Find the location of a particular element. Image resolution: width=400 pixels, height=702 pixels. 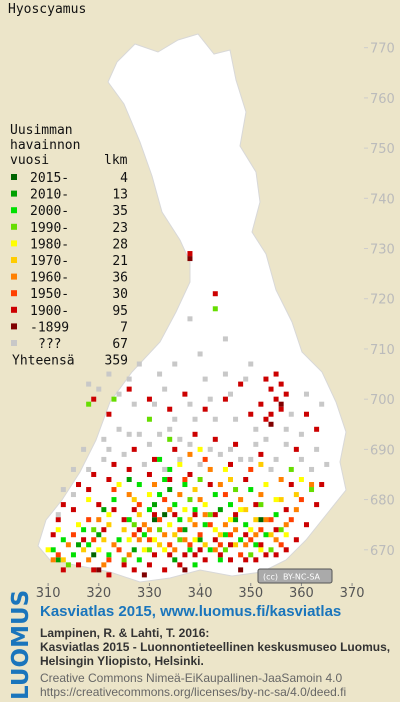

x-tick-label: 330 is located at coordinates (149, 593).